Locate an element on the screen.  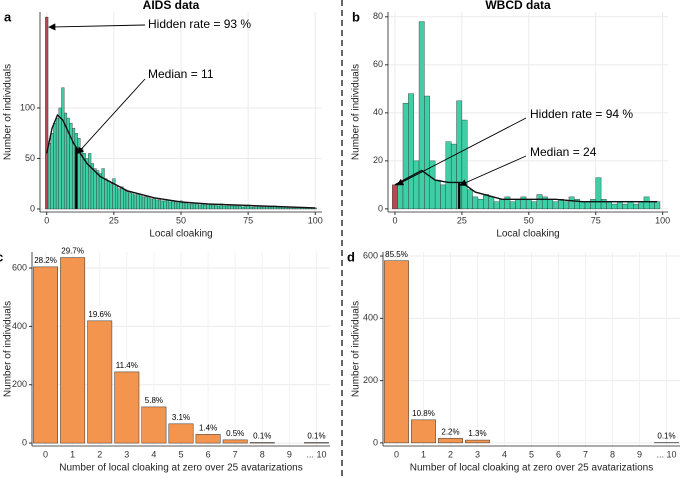
panel-letter: d is located at coordinates (351, 256).